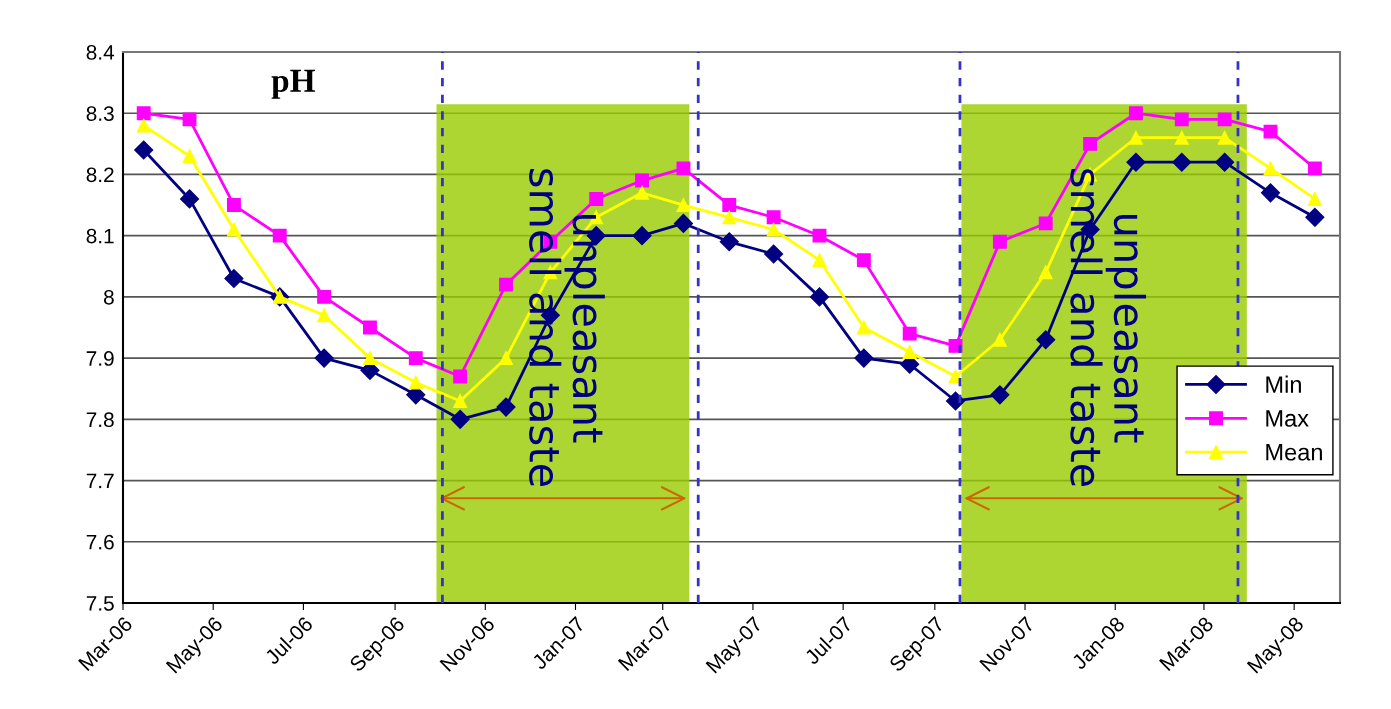 Image resolution: width=1391 pixels, height=709 pixels. What do you see at coordinates (100, 175) in the screenshot?
I see `y-tick-label: 8.2` at bounding box center [100, 175].